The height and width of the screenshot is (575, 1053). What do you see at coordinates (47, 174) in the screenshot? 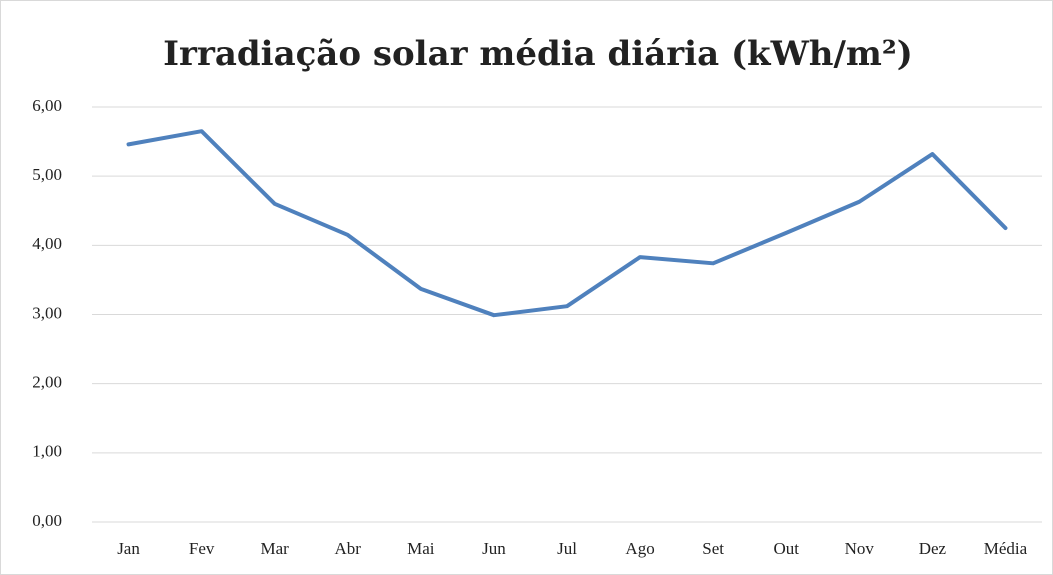
I see `y-tick-label: 5,00` at bounding box center [47, 174].